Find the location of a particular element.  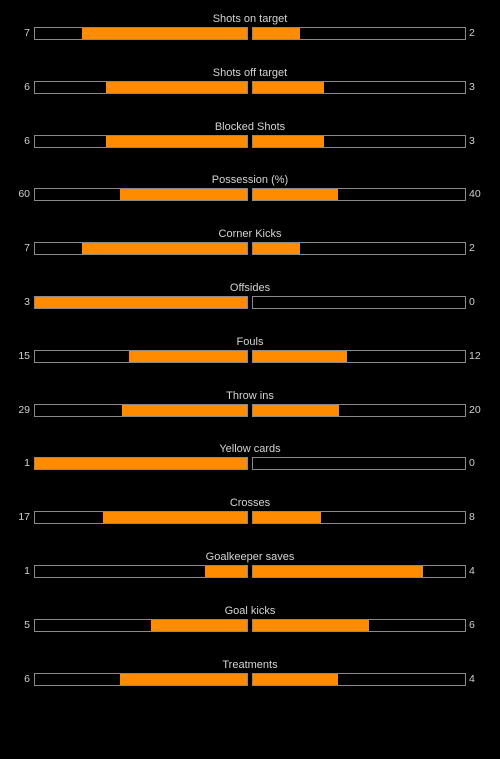

stat-row: Throw ins 29 20 is located at coordinates (250, 416).